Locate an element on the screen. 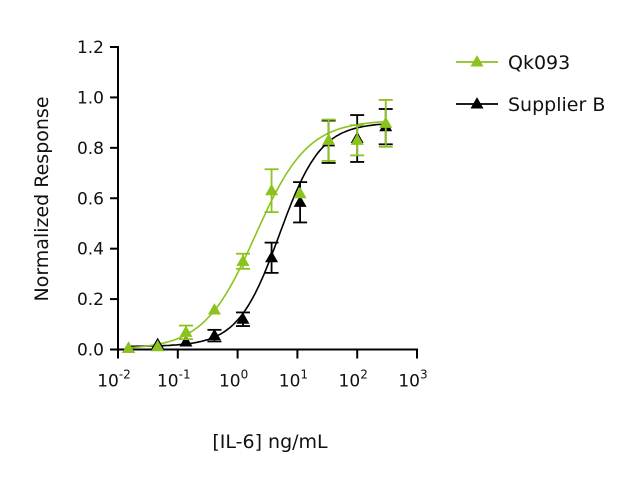  x-tick-label: 10⁻¹ is located at coordinates (174, 380).